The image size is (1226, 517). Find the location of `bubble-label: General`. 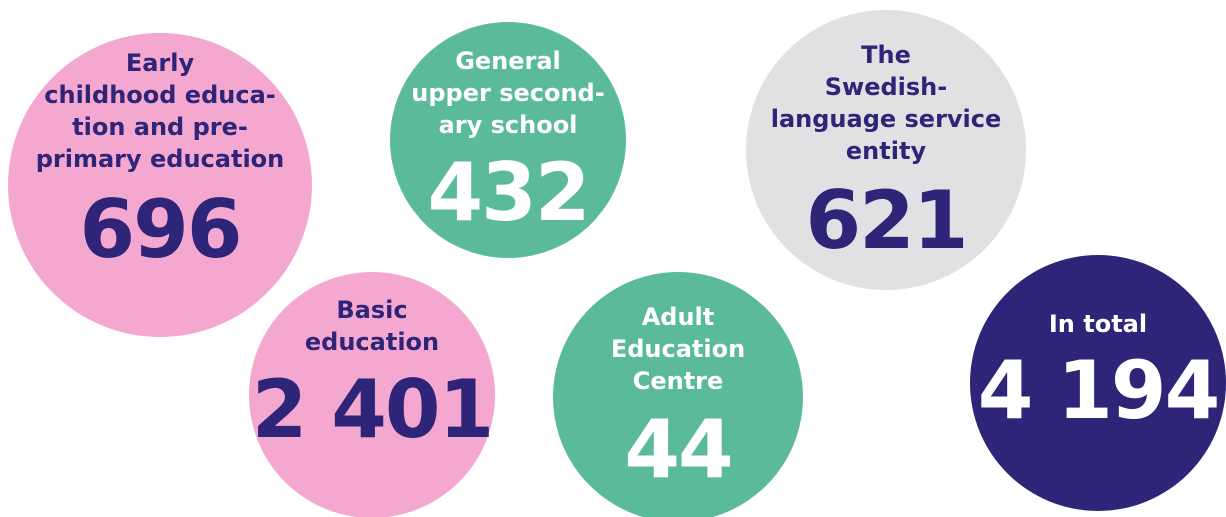

bubble-label: General is located at coordinates (508, 61).